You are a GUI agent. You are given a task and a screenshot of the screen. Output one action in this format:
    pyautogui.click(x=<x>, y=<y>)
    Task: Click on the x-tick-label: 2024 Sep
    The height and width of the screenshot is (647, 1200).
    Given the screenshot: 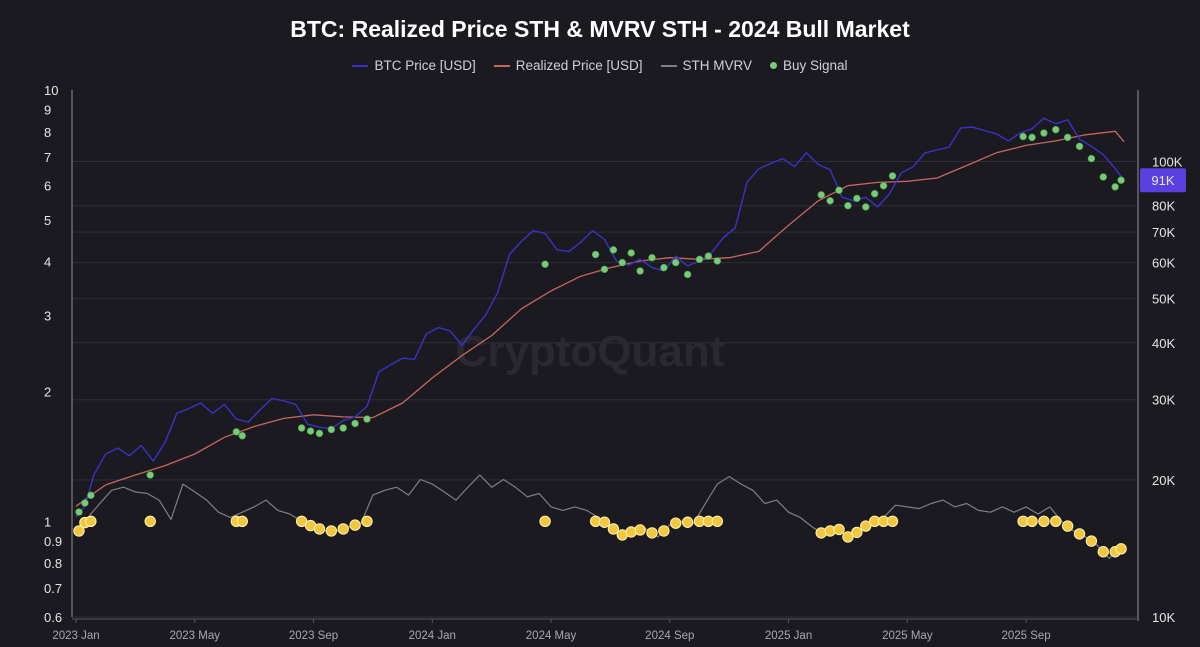 What is the action you would take?
    pyautogui.click(x=669, y=636)
    